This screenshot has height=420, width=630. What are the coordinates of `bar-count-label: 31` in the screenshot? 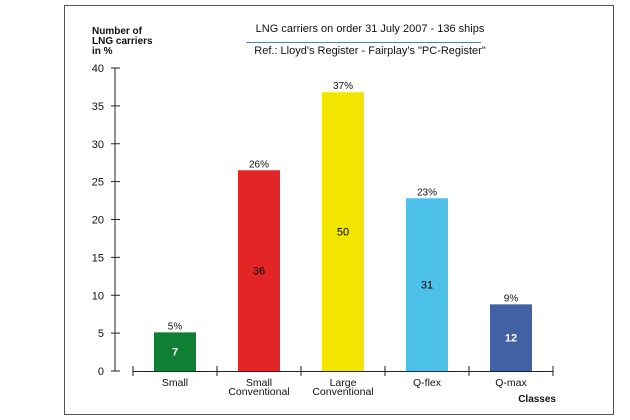 It's located at (427, 286).